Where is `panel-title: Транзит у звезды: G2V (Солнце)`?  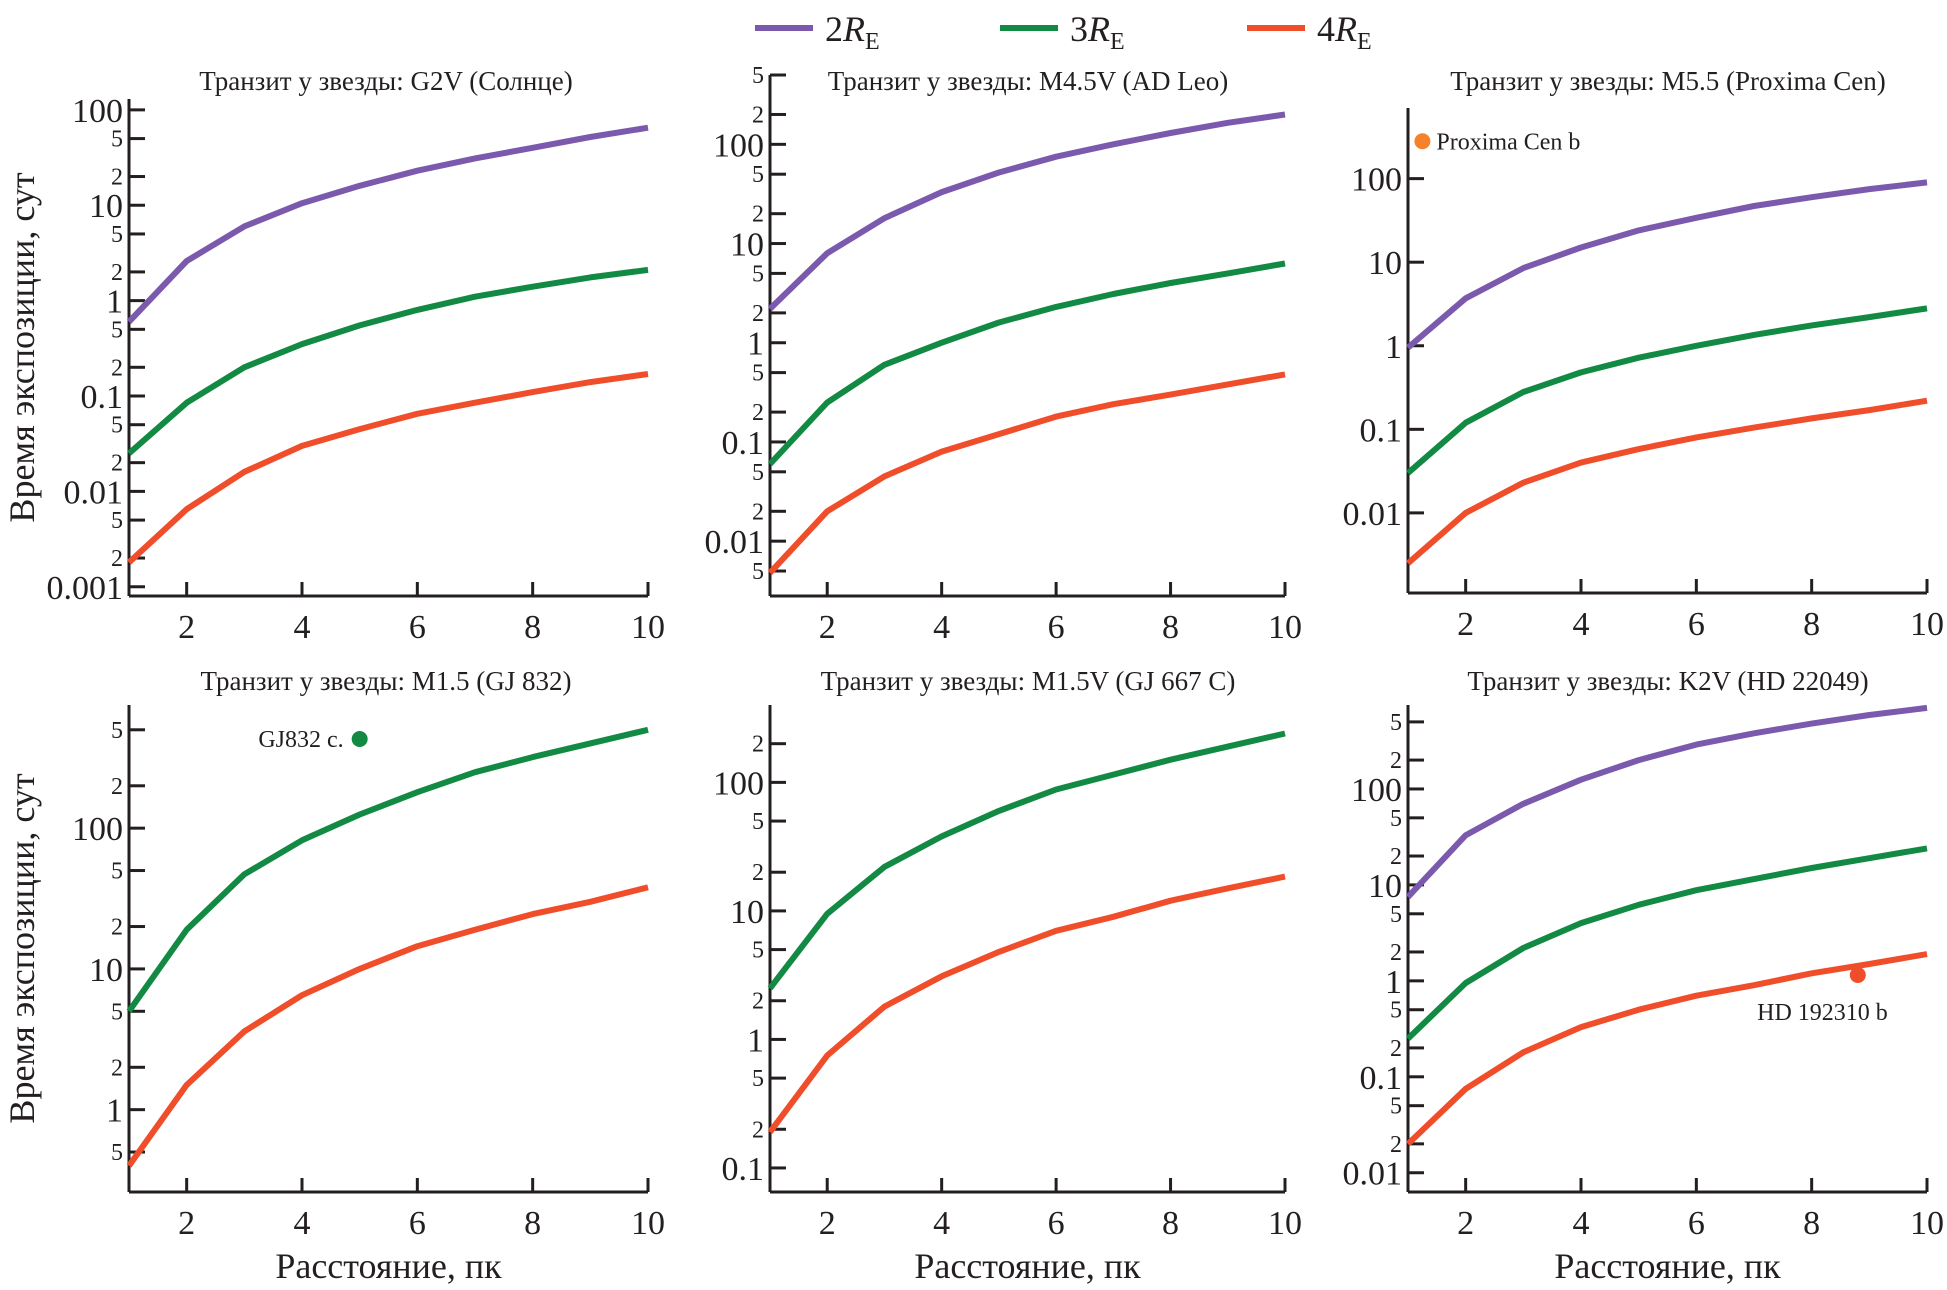
panel-title: Транзит у звезды: G2V (Солнце) is located at coordinates (385, 81).